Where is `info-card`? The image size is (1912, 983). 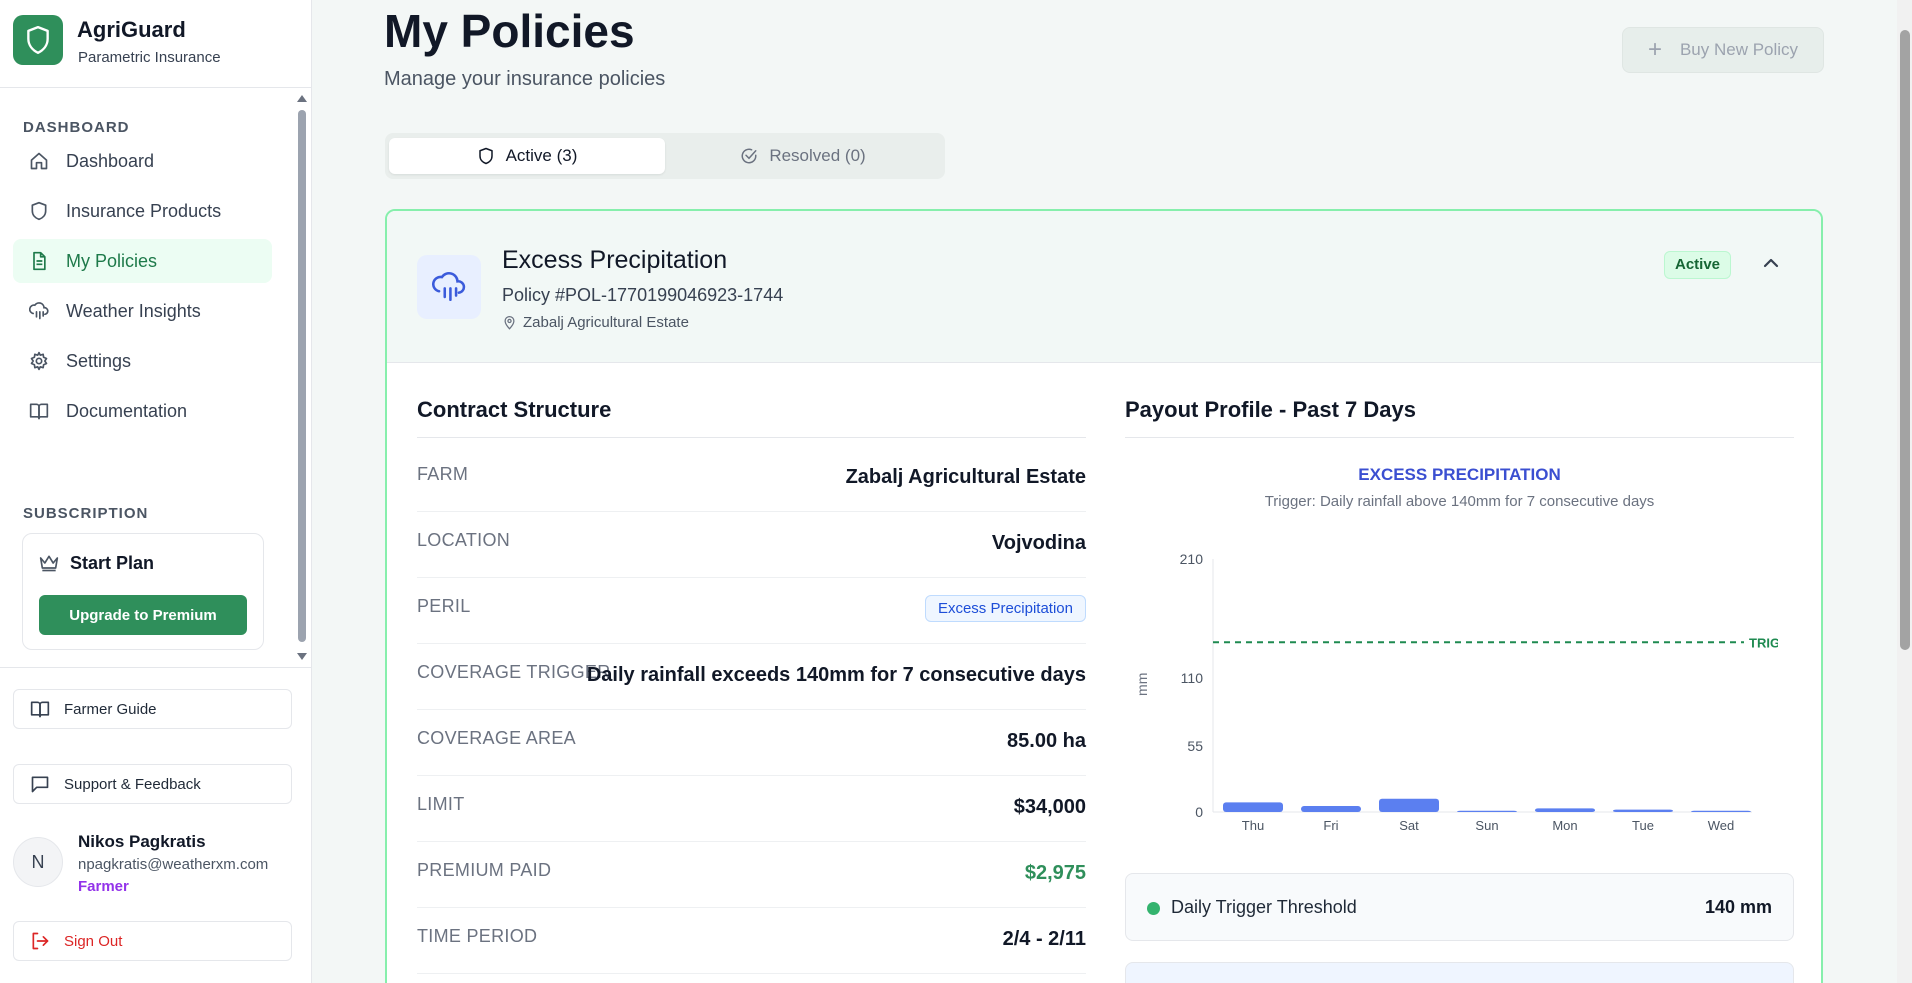 info-card is located at coordinates (1459, 972).